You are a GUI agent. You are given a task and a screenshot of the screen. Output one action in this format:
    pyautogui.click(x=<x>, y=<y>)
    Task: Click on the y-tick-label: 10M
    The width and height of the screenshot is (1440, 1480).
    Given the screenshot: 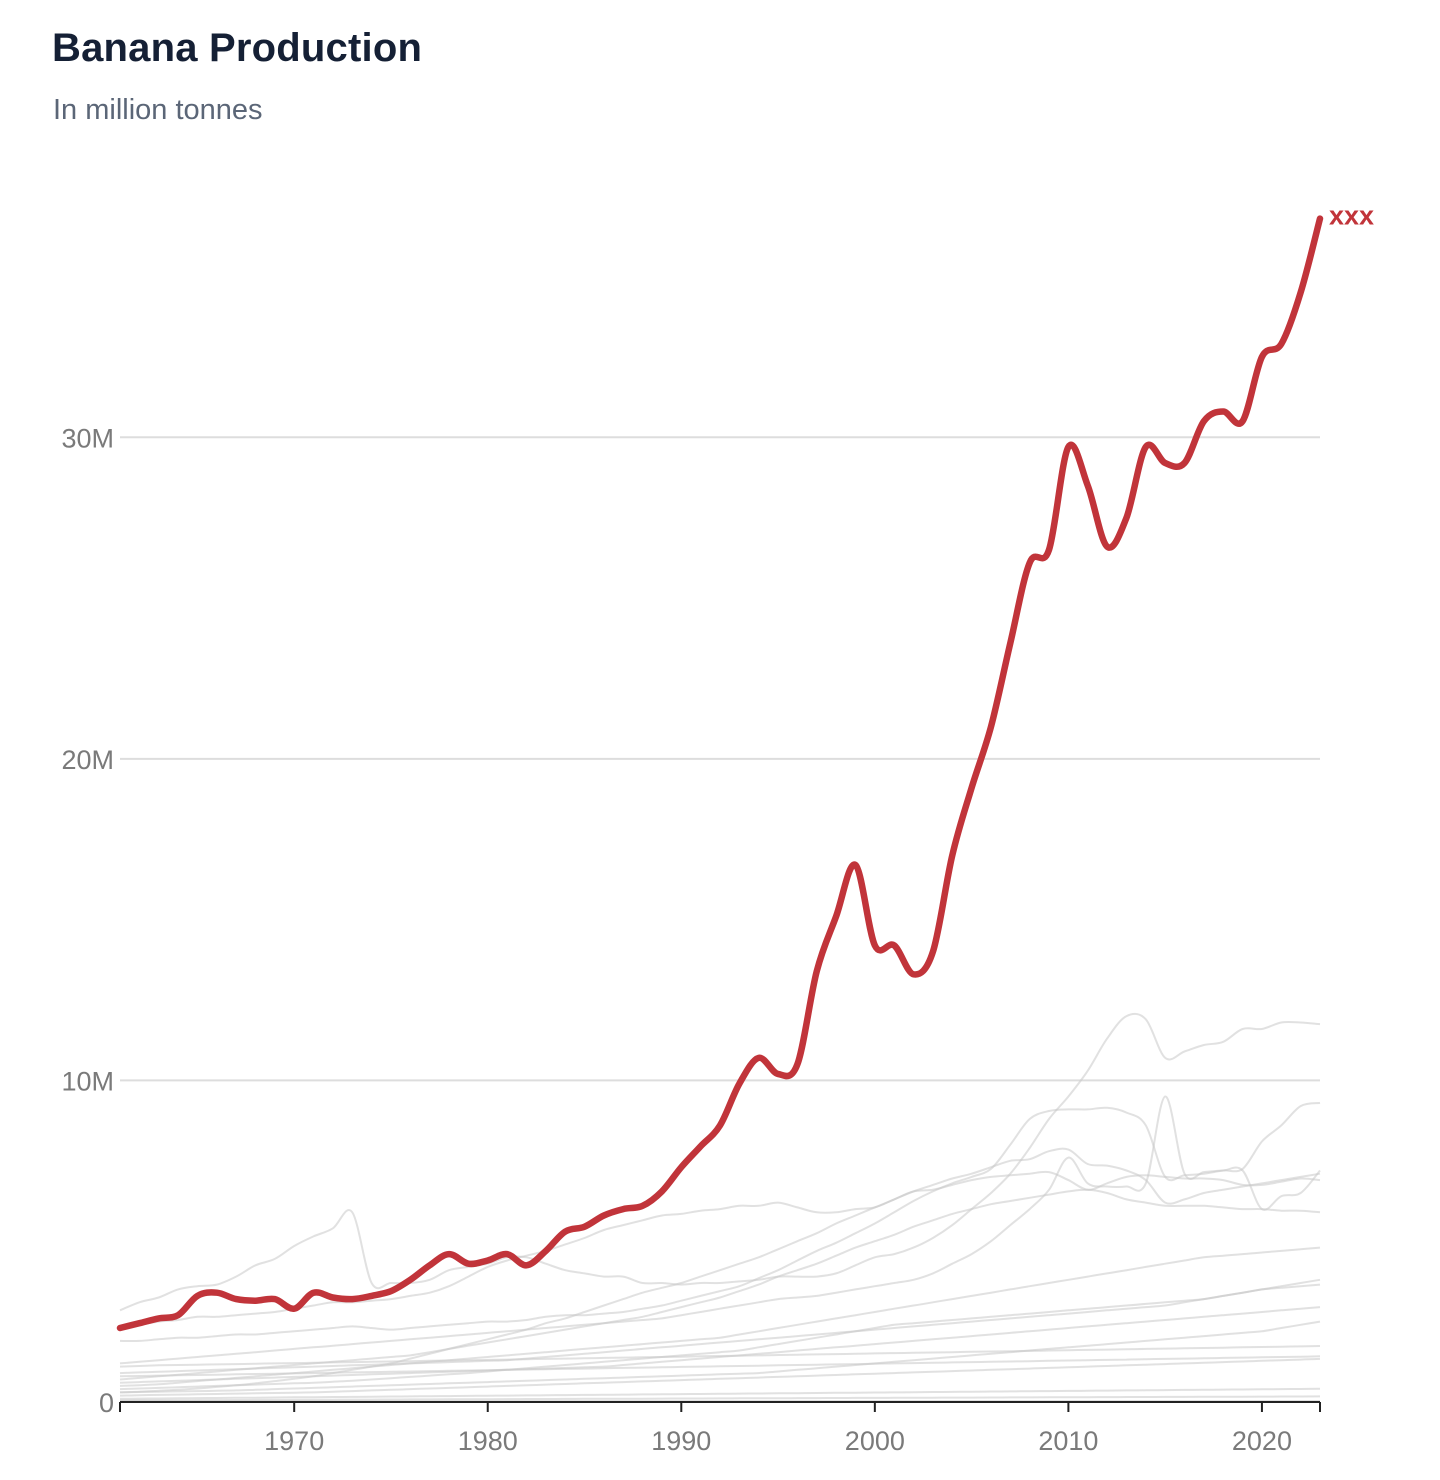 What is the action you would take?
    pyautogui.click(x=87, y=1081)
    